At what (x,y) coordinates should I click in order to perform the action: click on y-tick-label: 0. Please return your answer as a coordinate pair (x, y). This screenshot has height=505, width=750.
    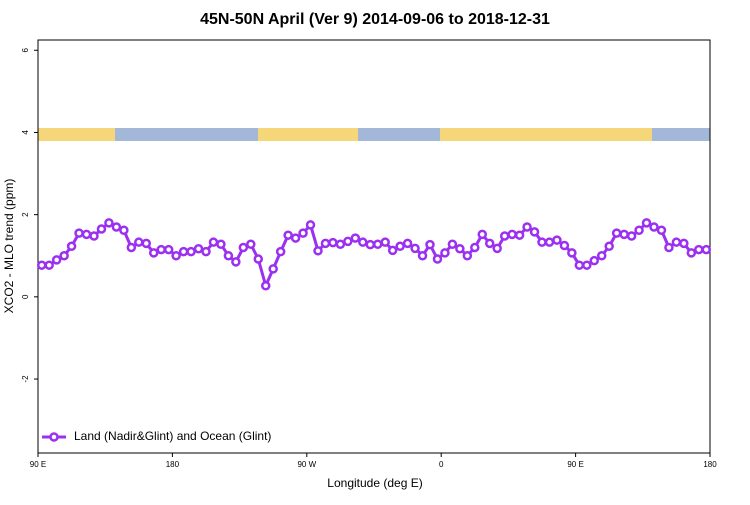
    Looking at the image, I should click on (25, 296).